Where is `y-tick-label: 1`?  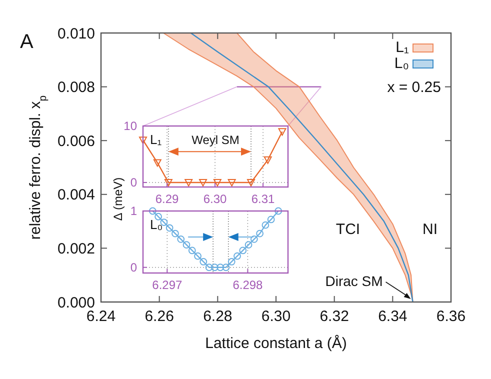
y-tick-label: 1 is located at coordinates (134, 211).